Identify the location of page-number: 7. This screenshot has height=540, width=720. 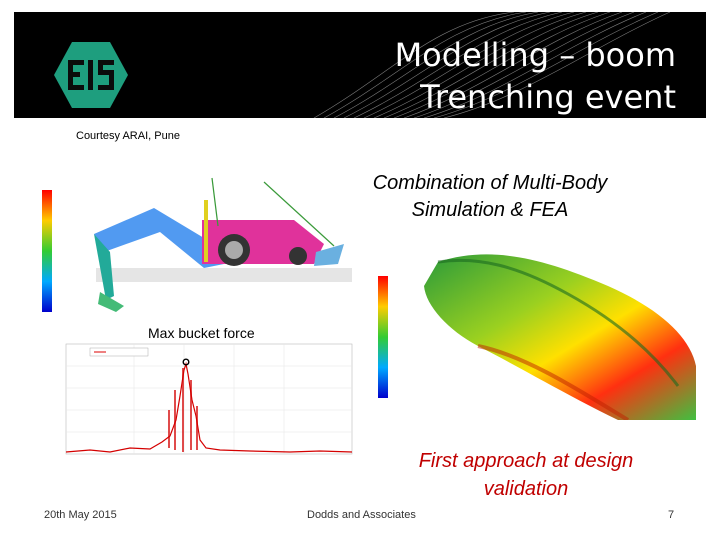
(671, 515).